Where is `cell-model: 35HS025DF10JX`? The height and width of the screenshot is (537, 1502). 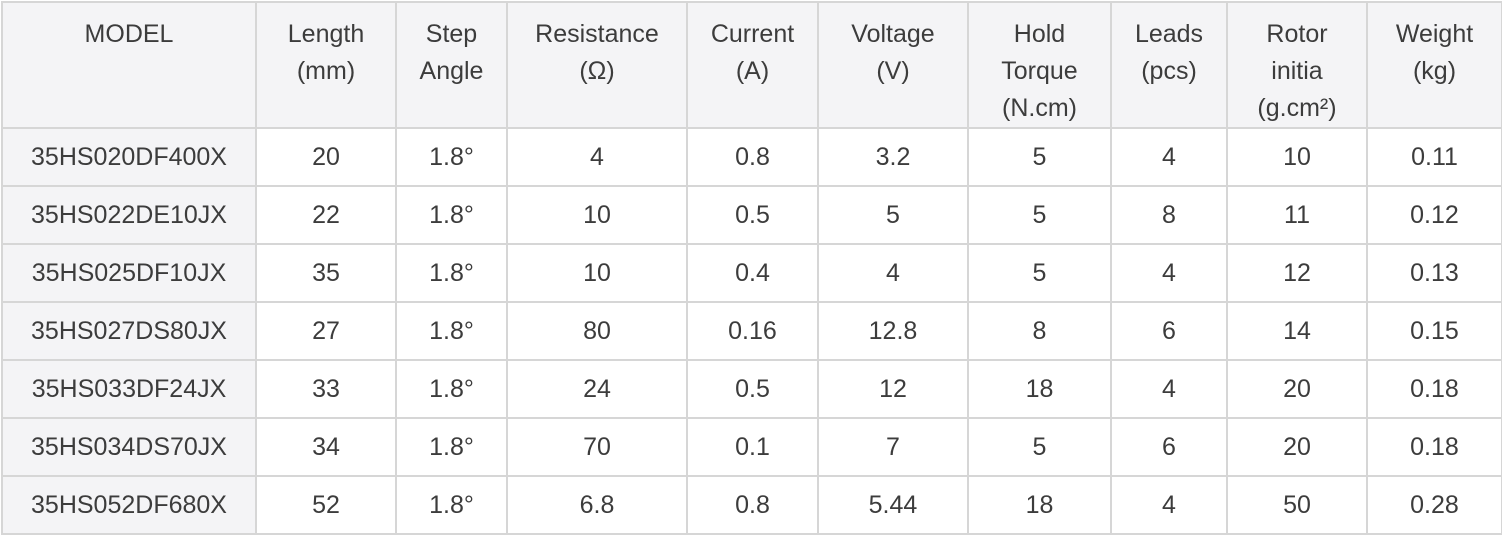
cell-model: 35HS025DF10JX is located at coordinates (129, 273).